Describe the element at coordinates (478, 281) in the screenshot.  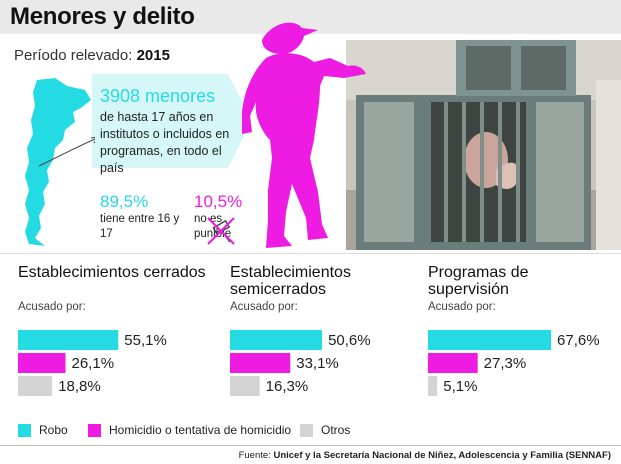
I see `group-title-supervision: Programas de supervisión` at that location.